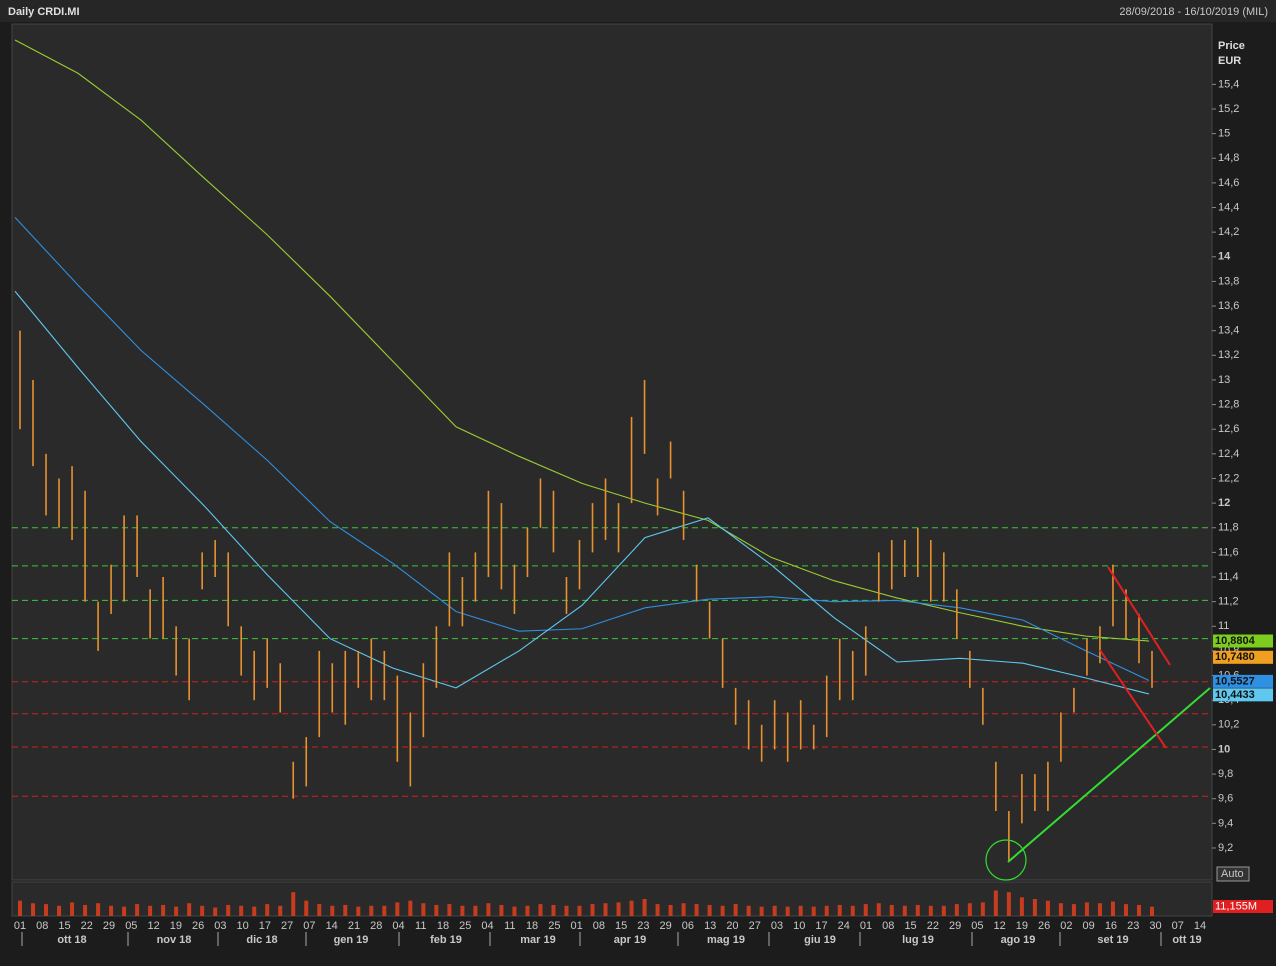 This screenshot has height=966, width=1276. What do you see at coordinates (261, 940) in the screenshot?
I see `month-label: dic 18` at bounding box center [261, 940].